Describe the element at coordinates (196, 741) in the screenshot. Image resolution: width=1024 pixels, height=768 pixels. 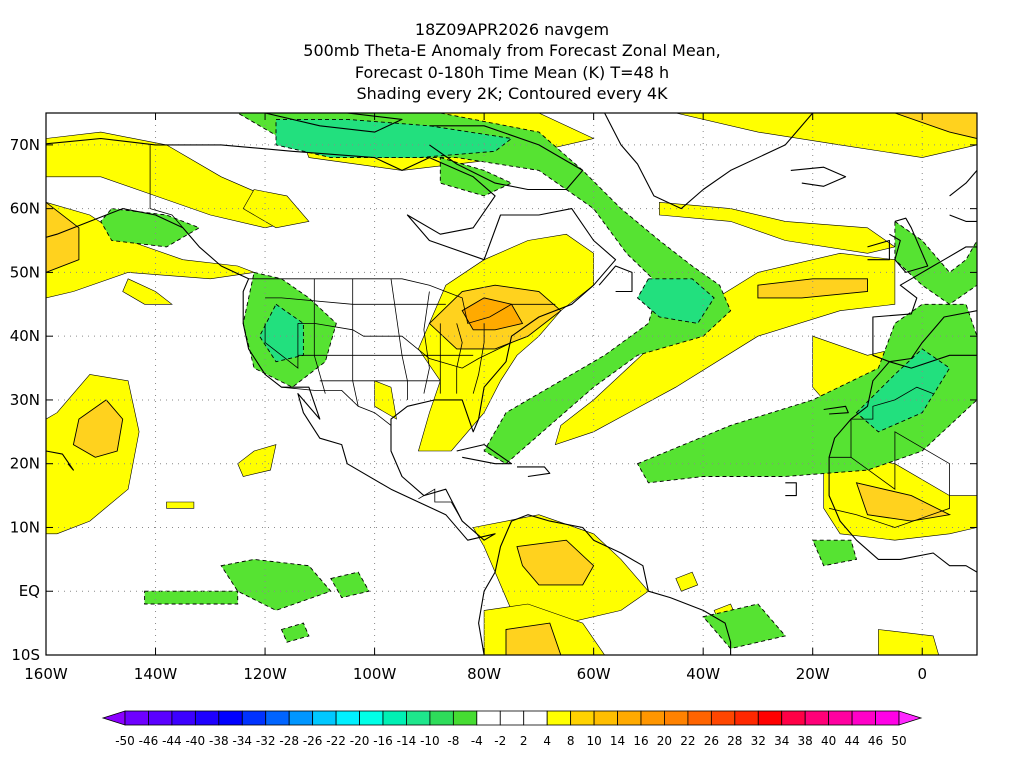
I see `colorbar-label-3: -40` at that location.